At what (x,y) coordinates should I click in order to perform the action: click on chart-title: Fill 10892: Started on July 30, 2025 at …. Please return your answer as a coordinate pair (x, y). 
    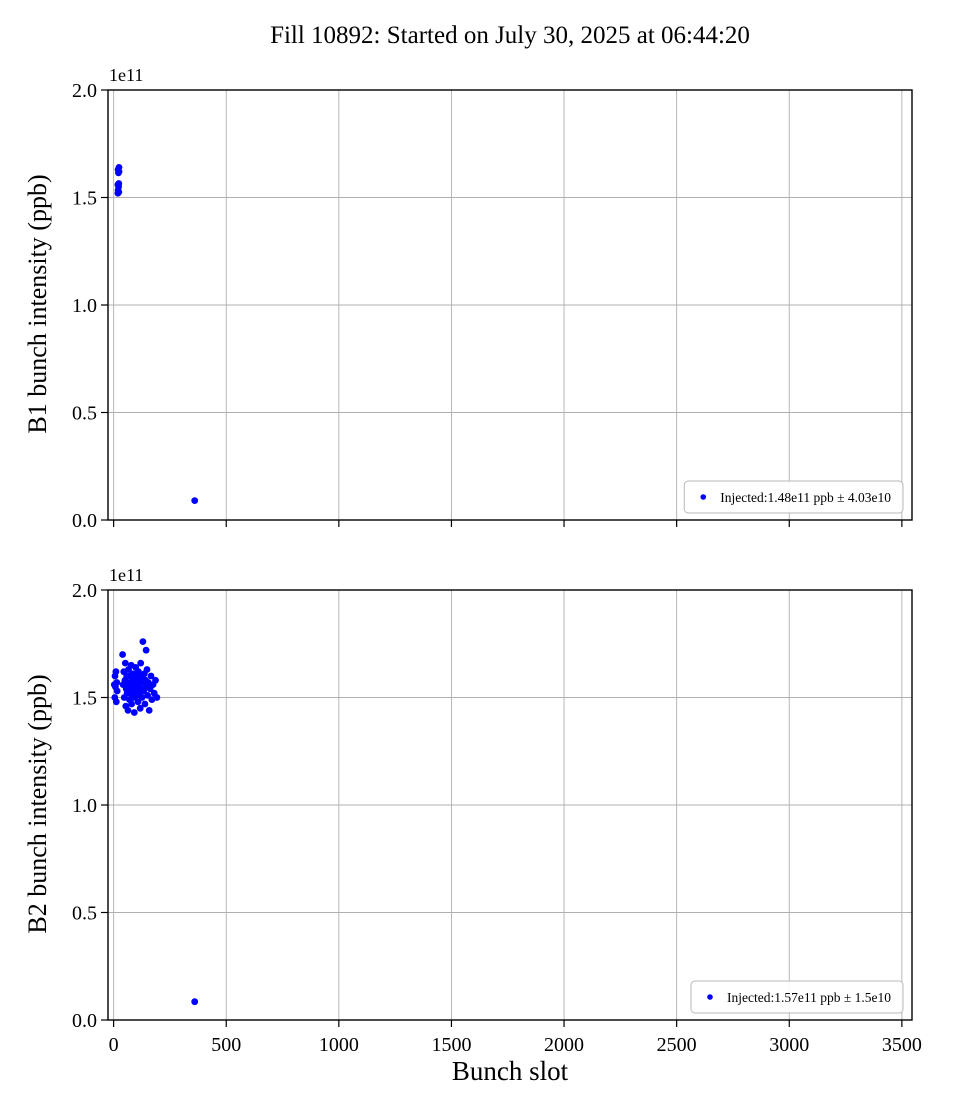
    Looking at the image, I should click on (510, 35).